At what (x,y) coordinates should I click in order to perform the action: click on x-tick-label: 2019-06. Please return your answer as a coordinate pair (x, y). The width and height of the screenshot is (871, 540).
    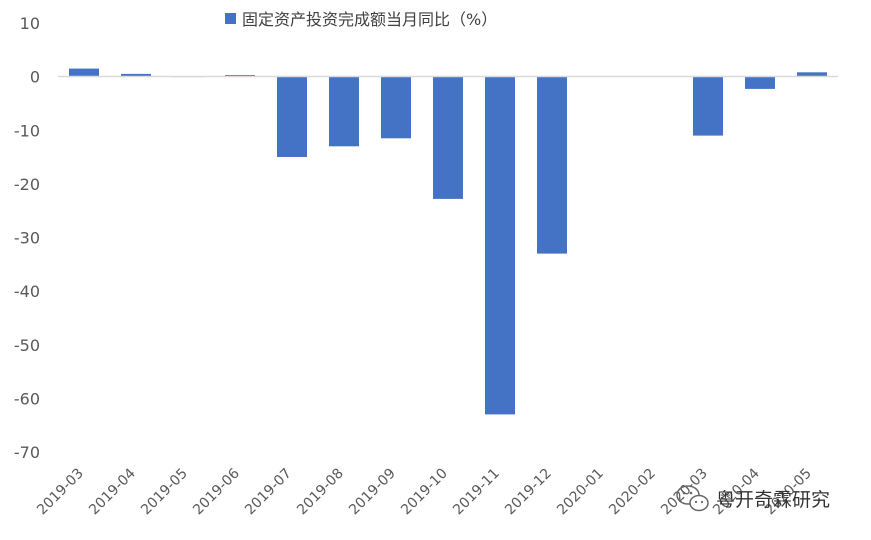
    Looking at the image, I should click on (216, 491).